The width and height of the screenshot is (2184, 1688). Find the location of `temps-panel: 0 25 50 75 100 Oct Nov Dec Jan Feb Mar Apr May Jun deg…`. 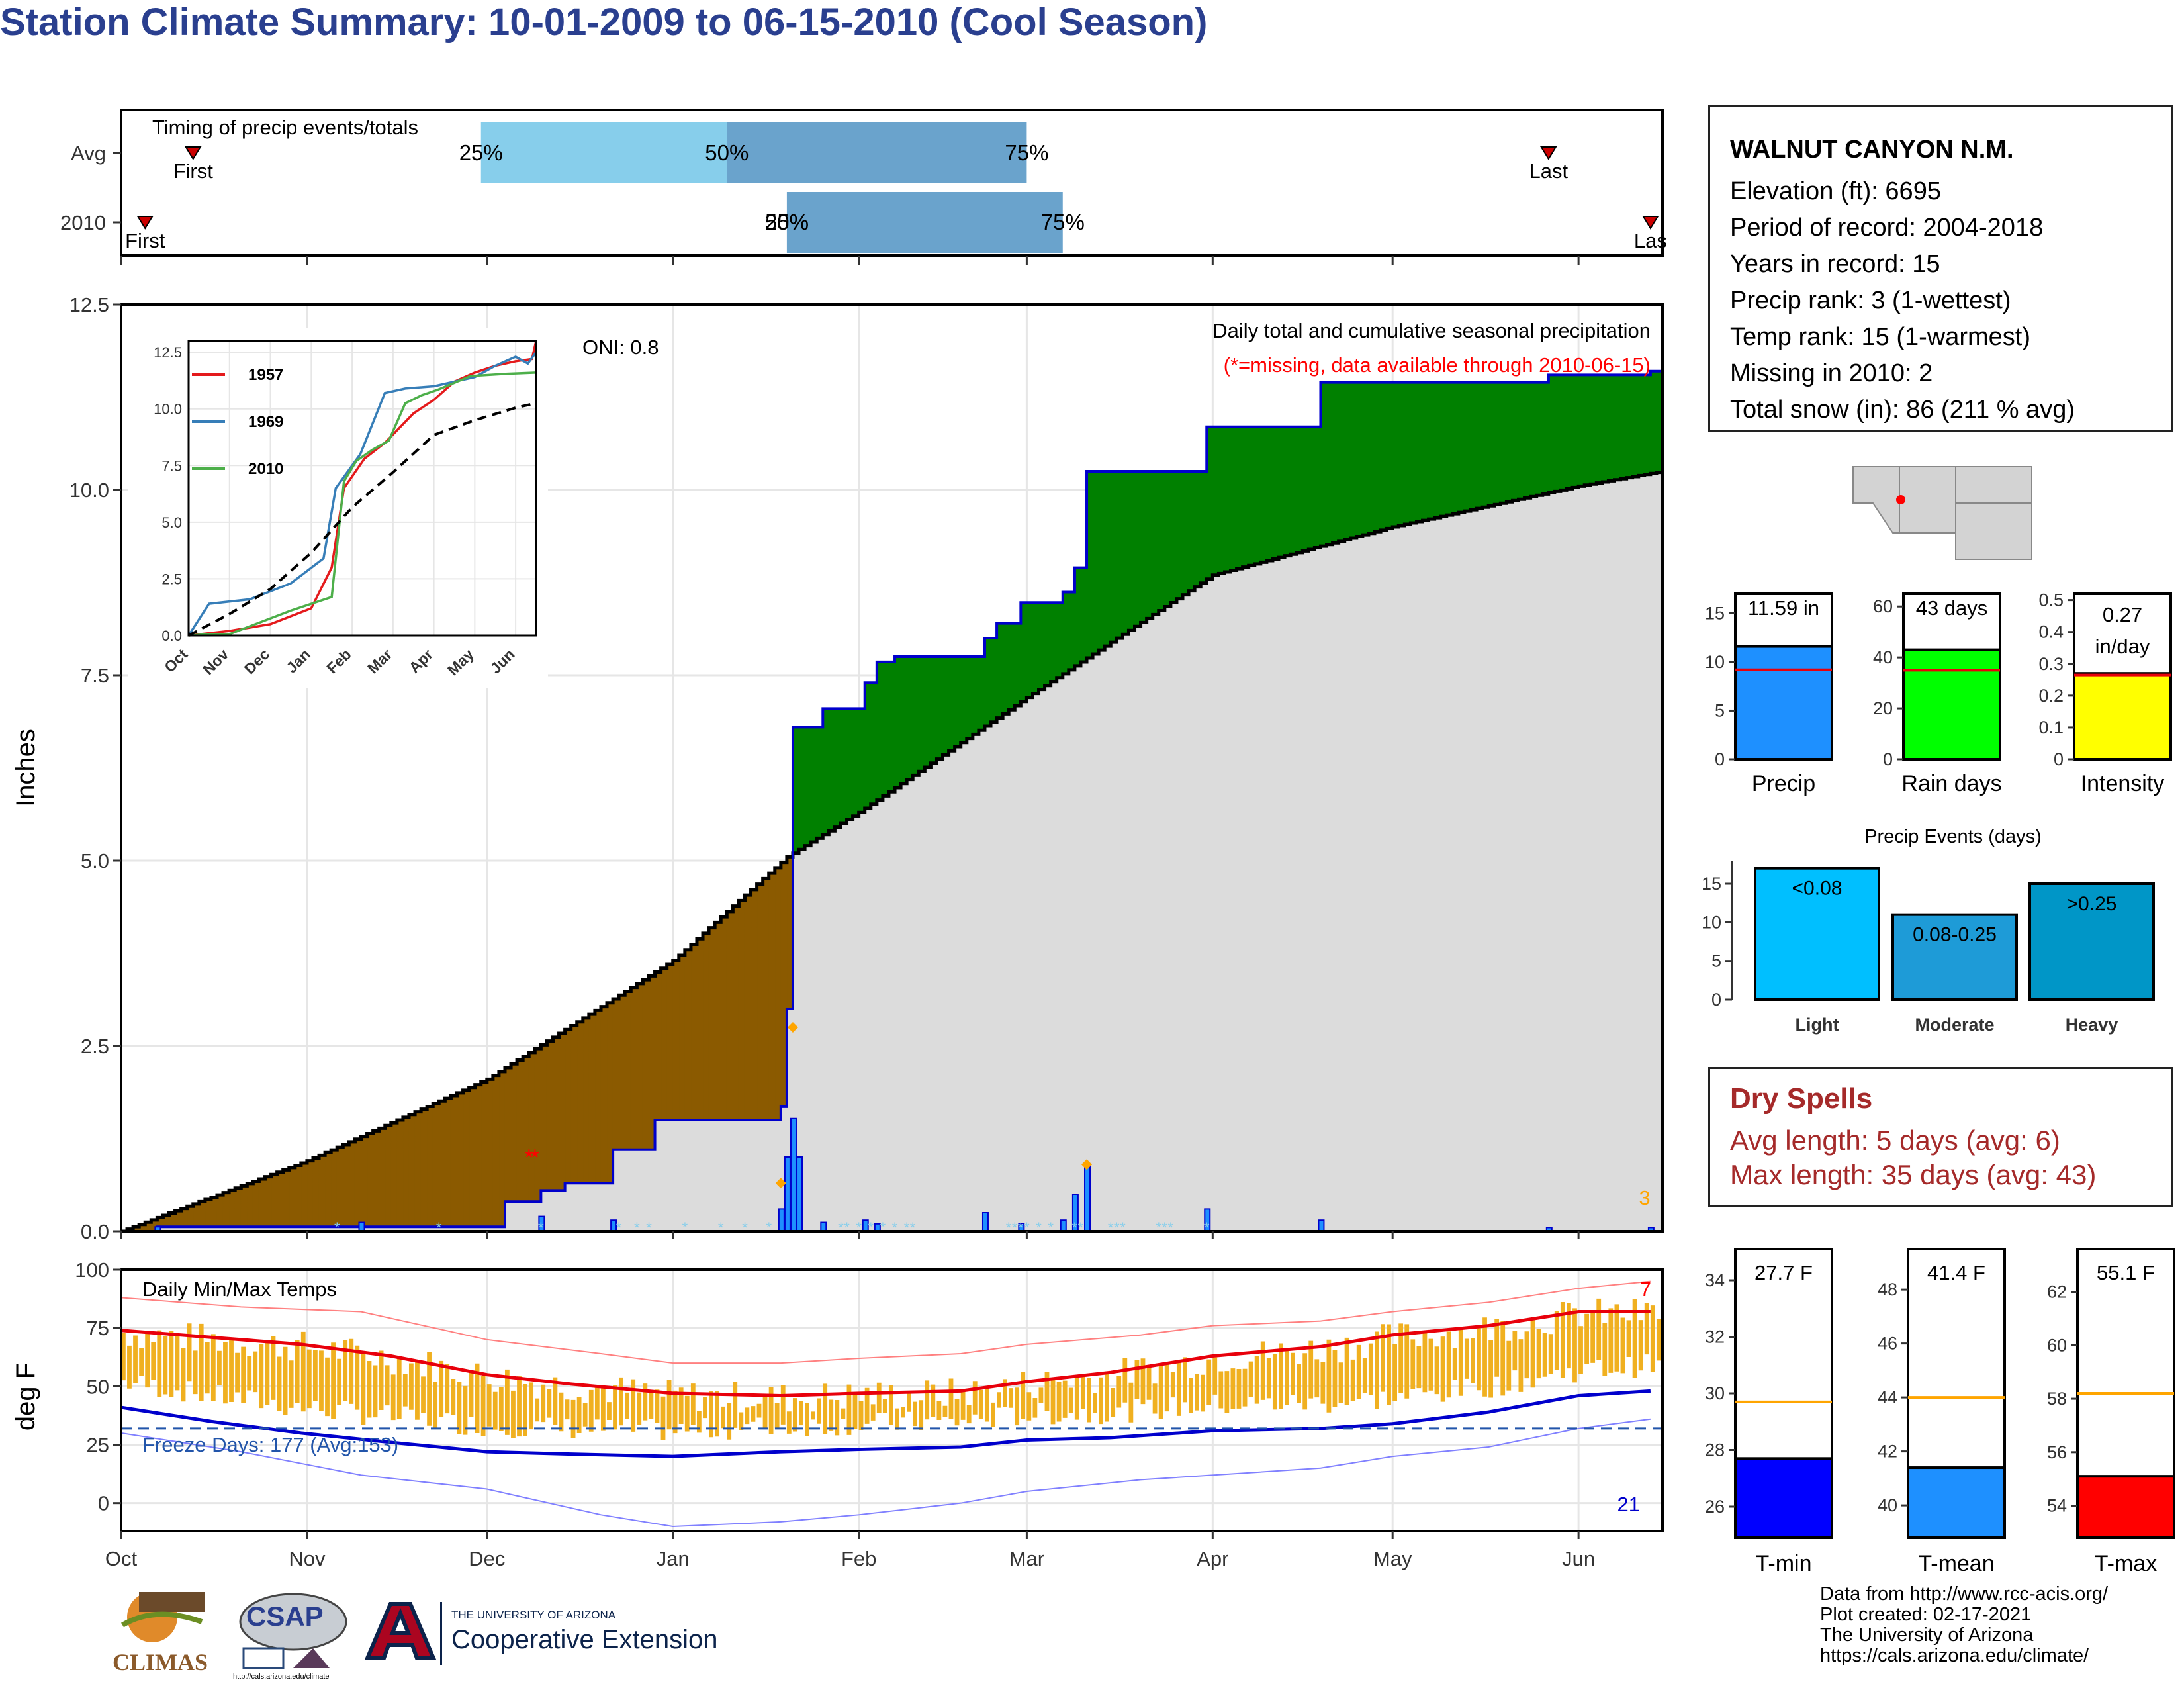

temps-panel: 0 25 50 75 100 Oct Nov Dec Jan Feb Mar Apr May Jun deg… is located at coordinates (837, 1414).